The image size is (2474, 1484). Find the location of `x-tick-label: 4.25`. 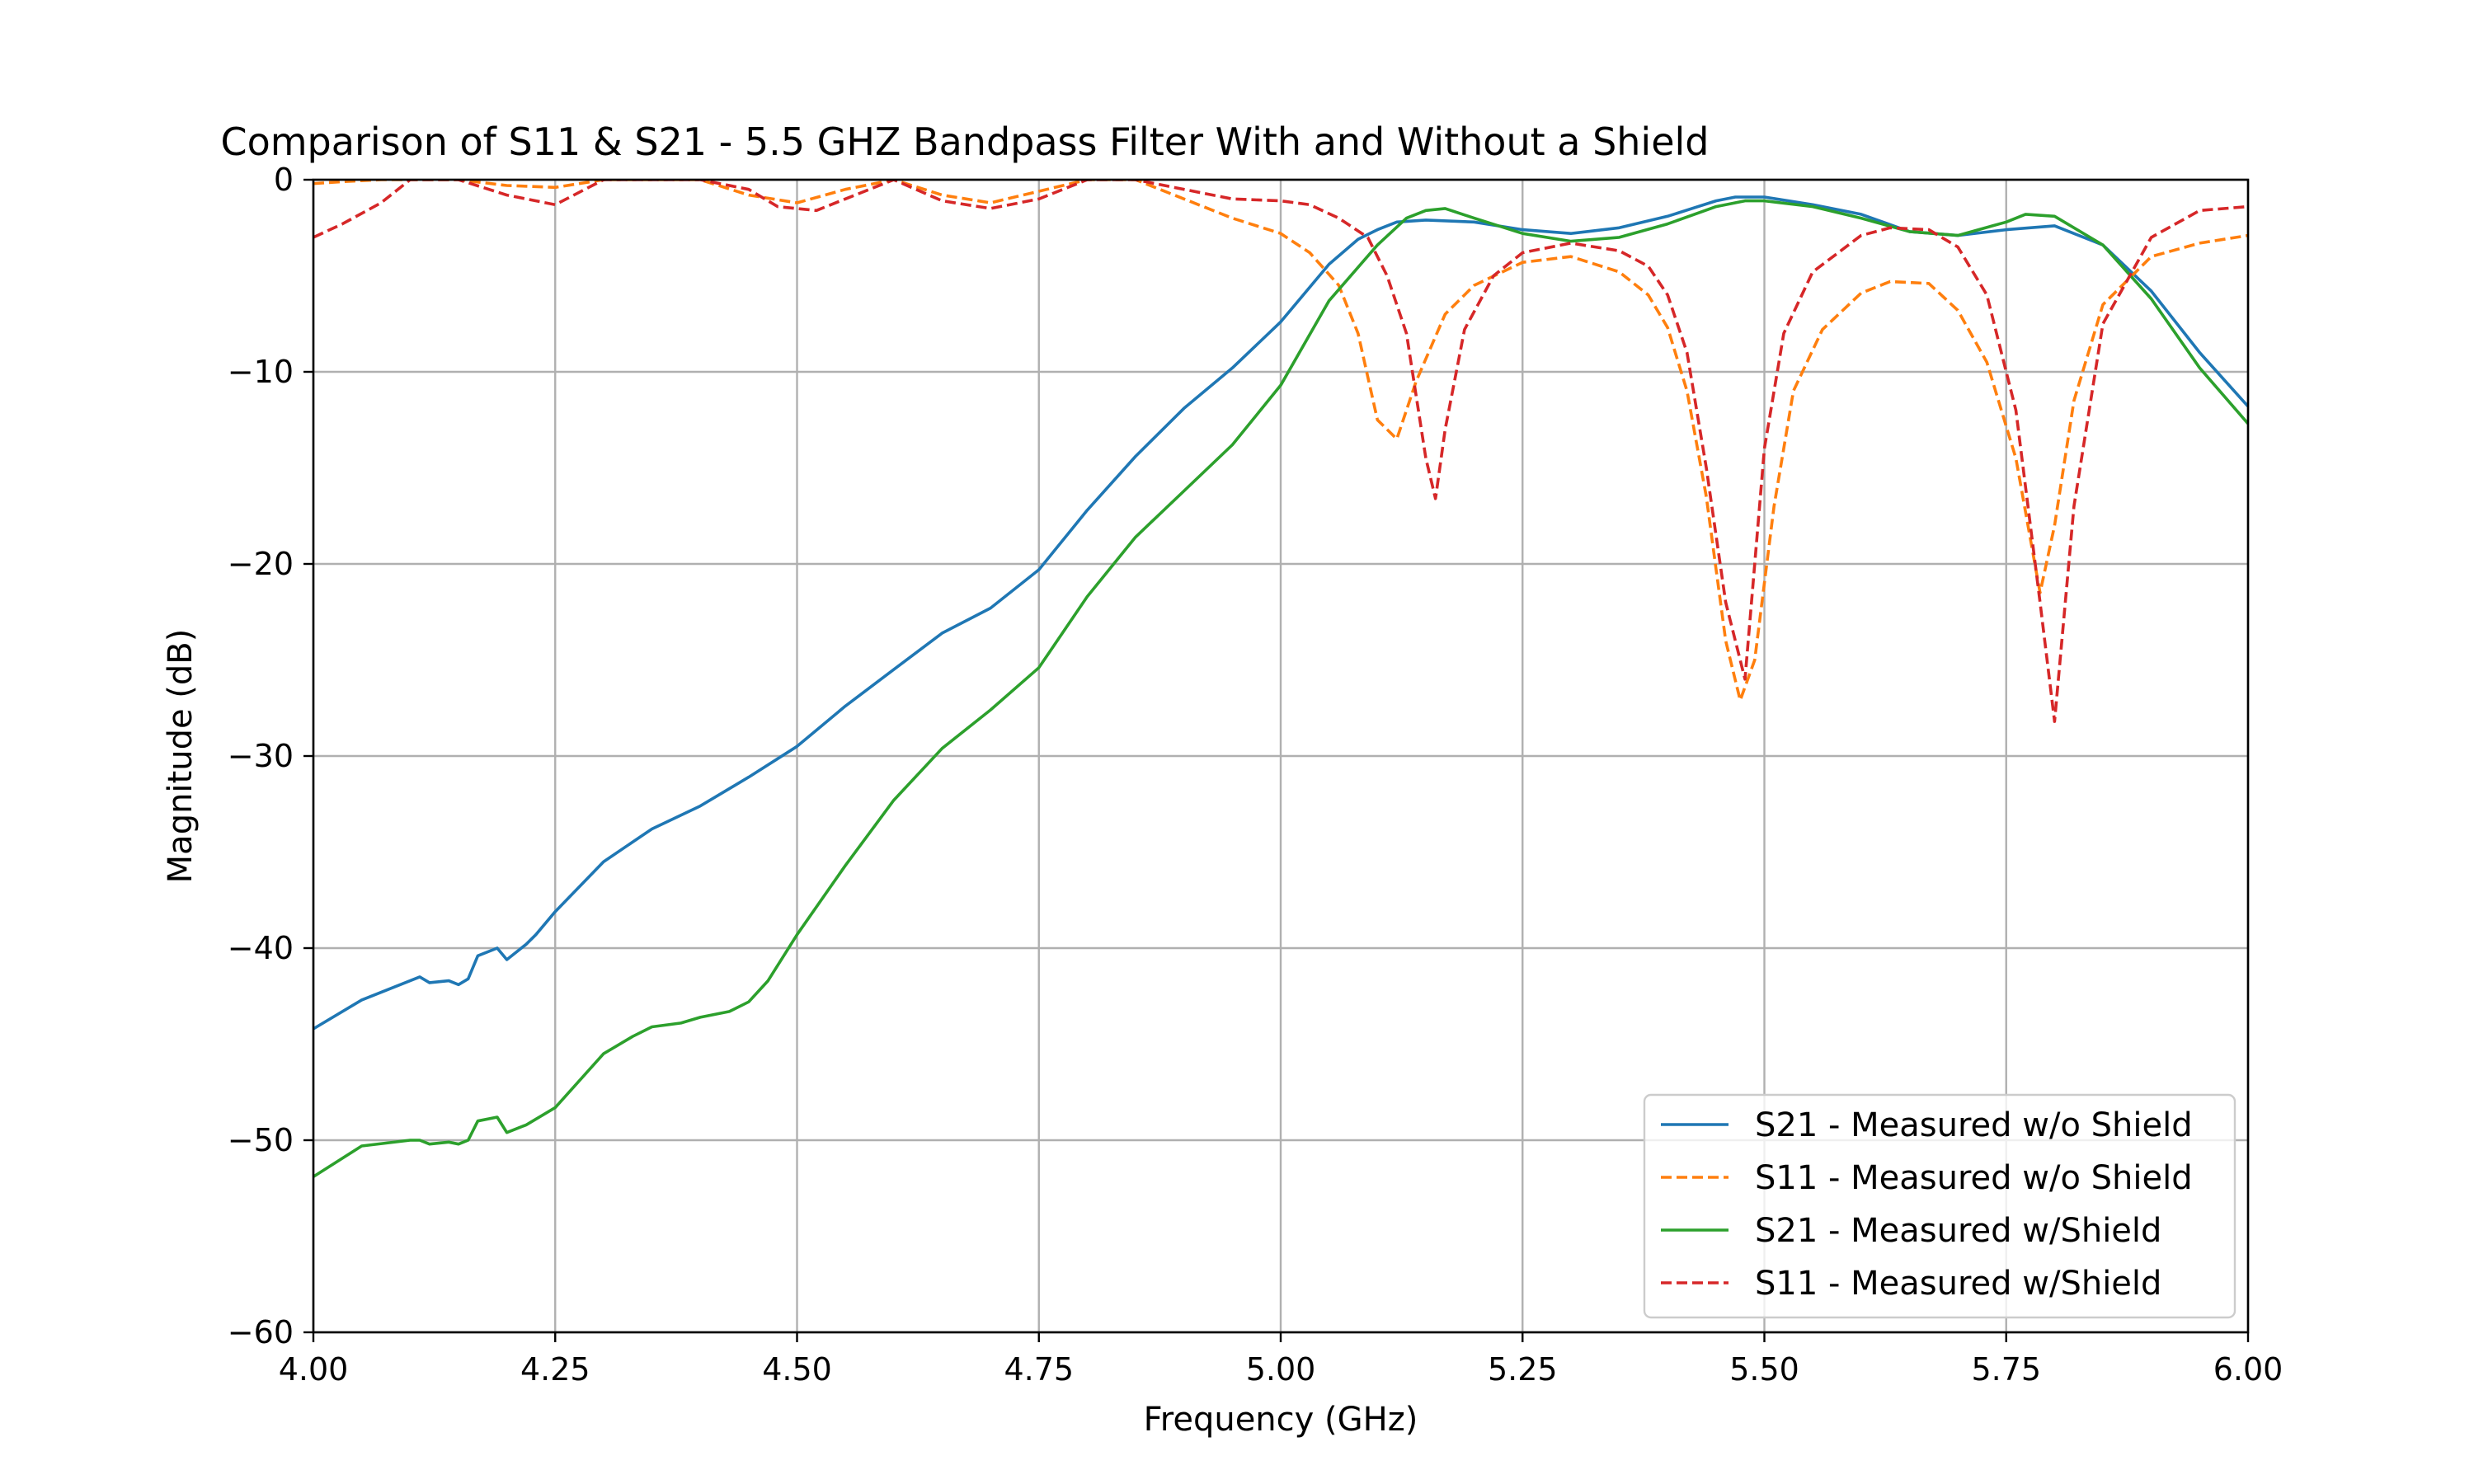

x-tick-label: 4.25 is located at coordinates (555, 1369).